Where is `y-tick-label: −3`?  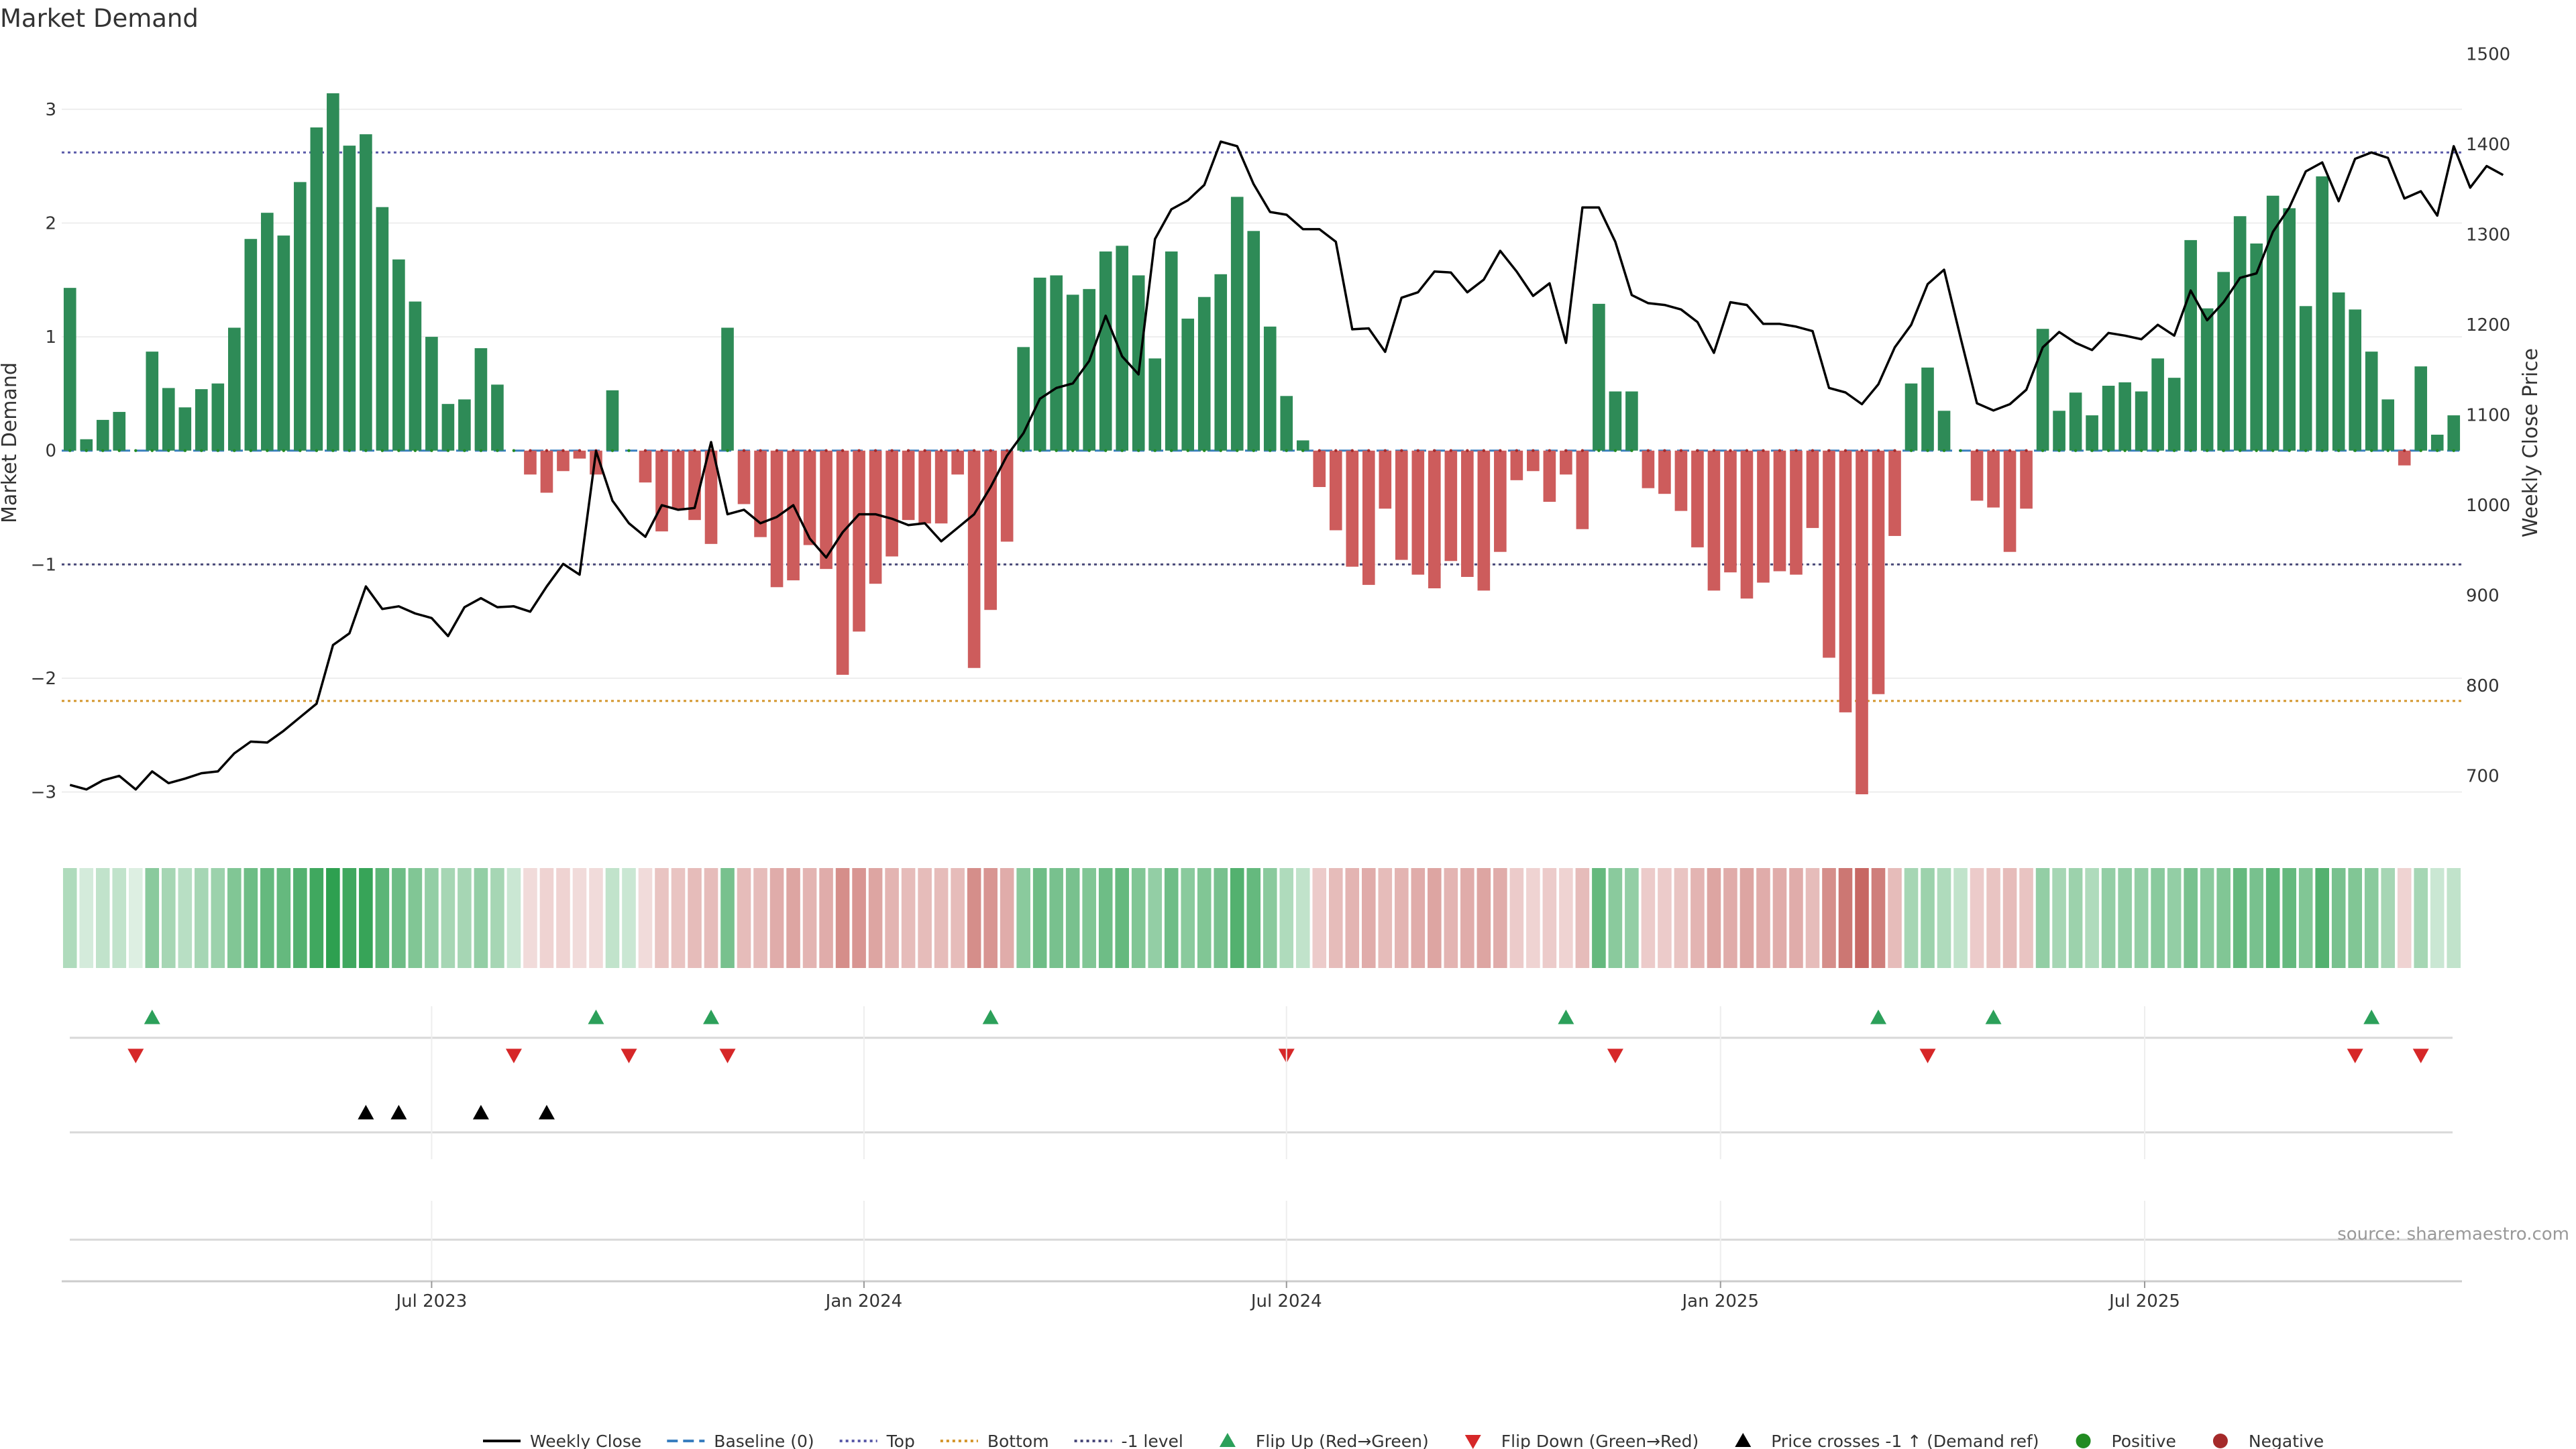
y-tick-label: −3 is located at coordinates (43, 793).